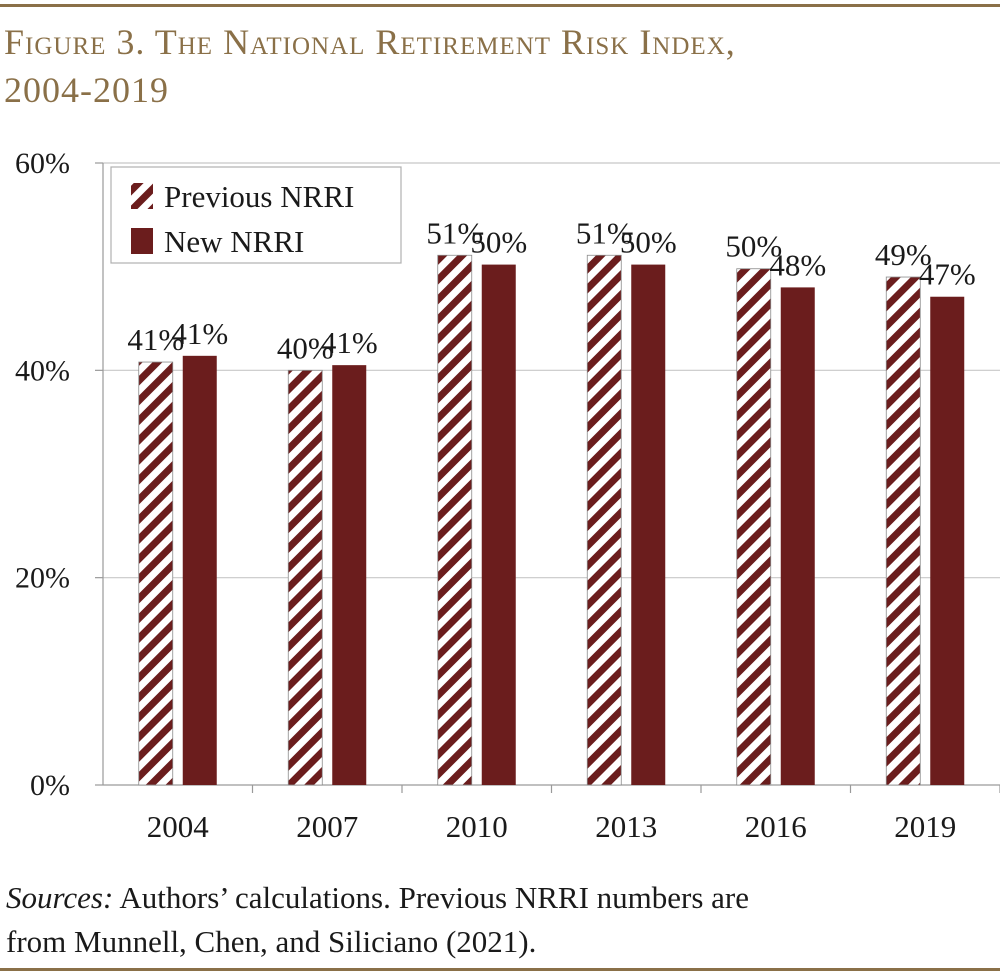 This screenshot has width=1000, height=979. Describe the element at coordinates (60, 897) in the screenshot. I see `source-label: Sources:` at that location.